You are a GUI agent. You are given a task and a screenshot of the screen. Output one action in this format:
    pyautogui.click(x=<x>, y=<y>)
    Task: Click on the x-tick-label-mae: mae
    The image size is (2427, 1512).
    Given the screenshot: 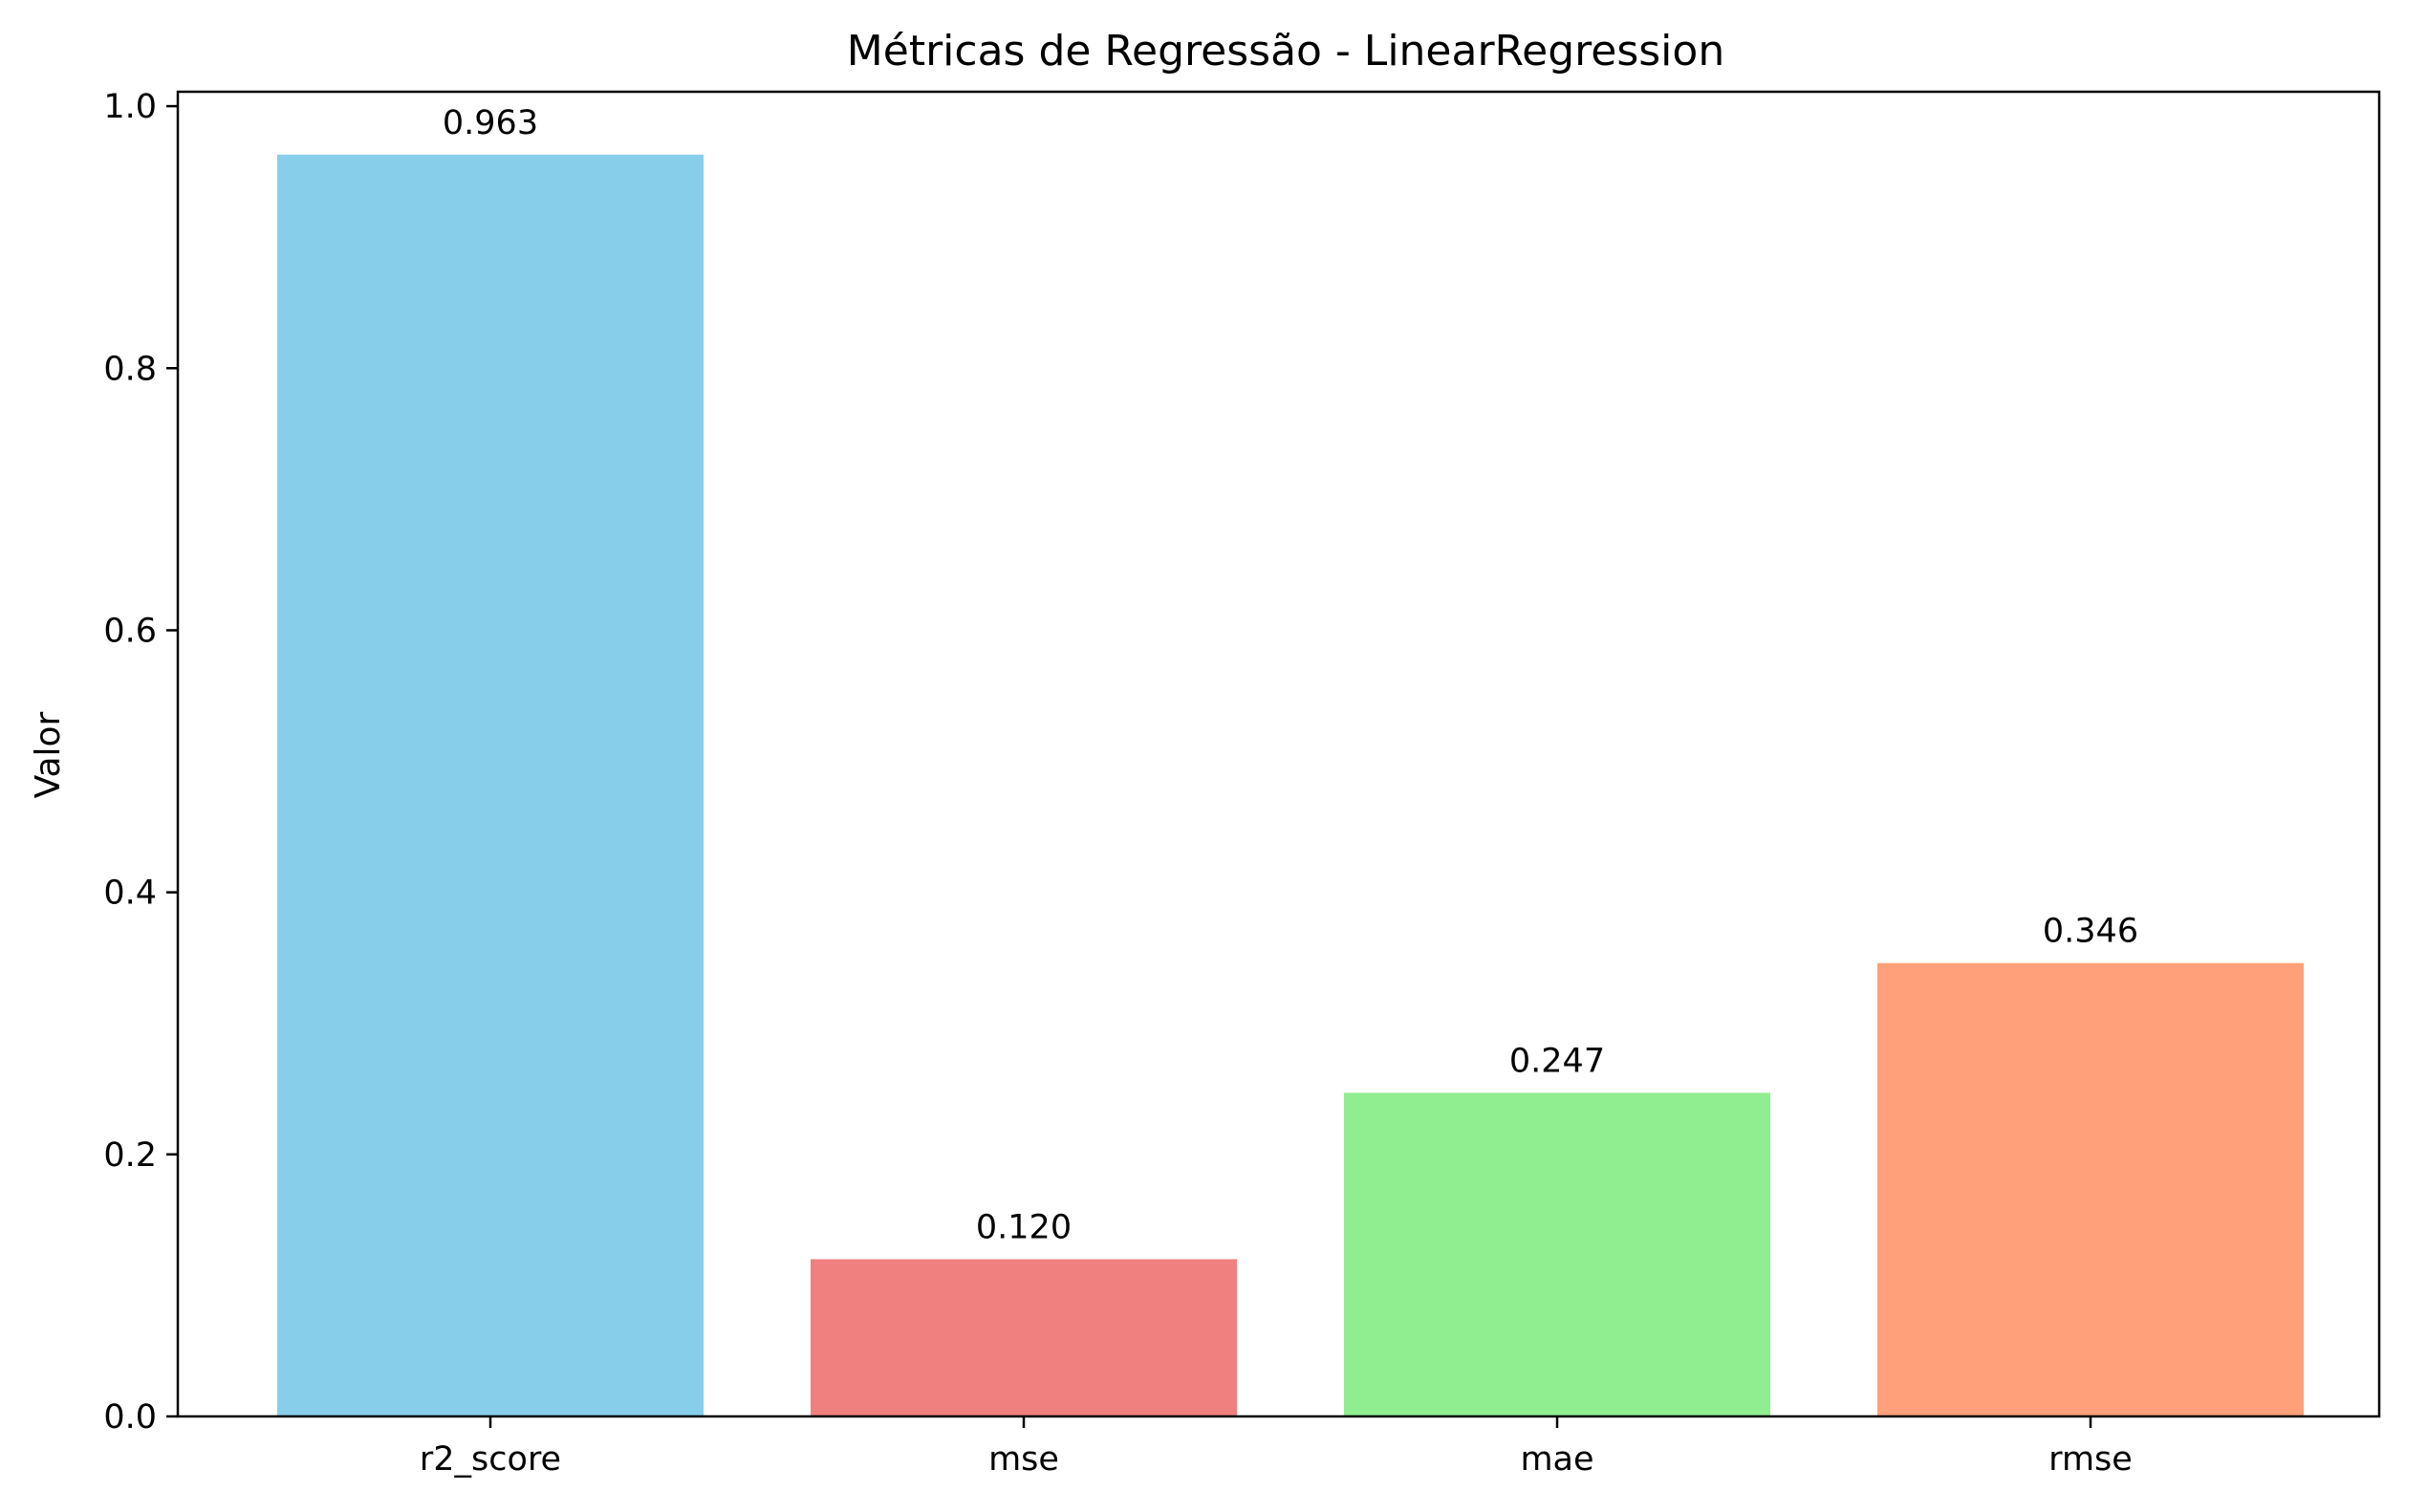 What is the action you would take?
    pyautogui.click(x=1556, y=1459)
    